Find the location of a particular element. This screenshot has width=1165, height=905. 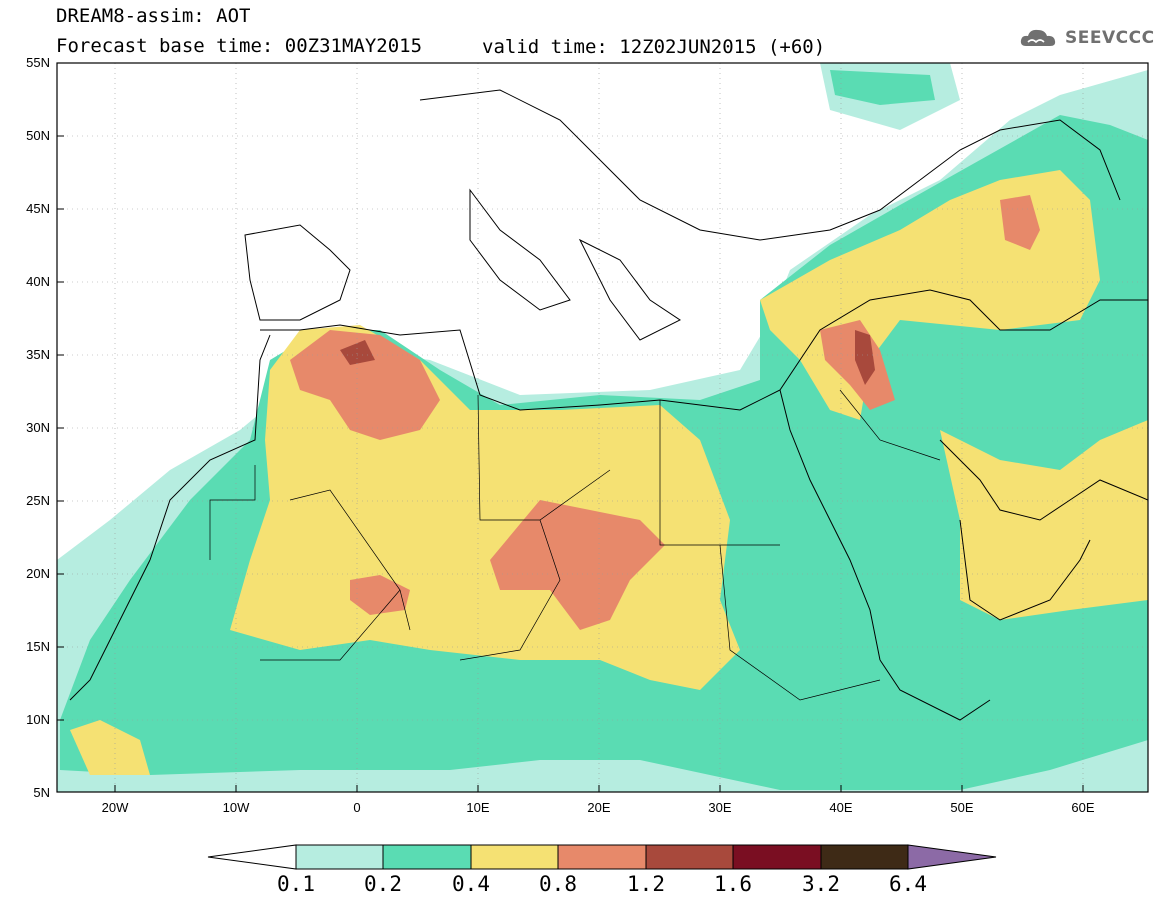

colorbar-bin-0.8-1.2 is located at coordinates (602, 857).